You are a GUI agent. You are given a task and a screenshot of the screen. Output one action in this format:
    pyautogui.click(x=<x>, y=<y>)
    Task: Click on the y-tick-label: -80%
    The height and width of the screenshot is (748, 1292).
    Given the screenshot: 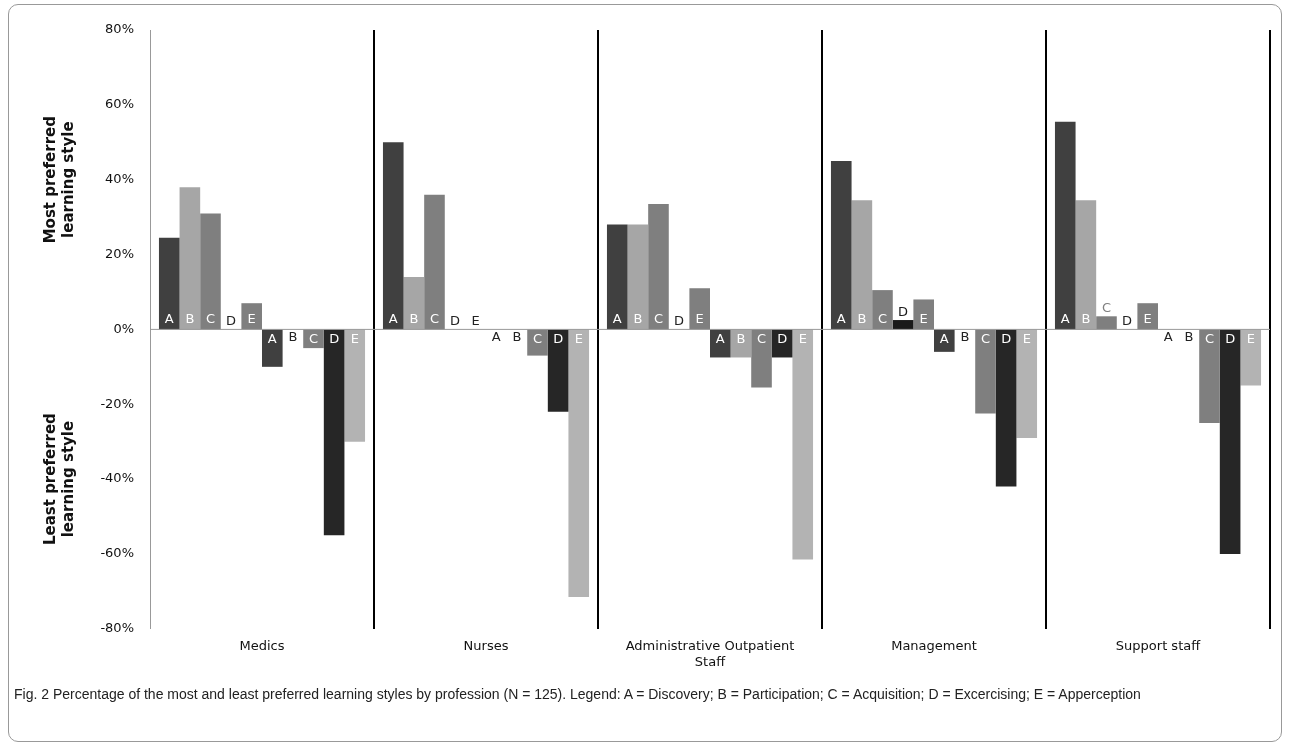 What is the action you would take?
    pyautogui.click(x=117, y=628)
    